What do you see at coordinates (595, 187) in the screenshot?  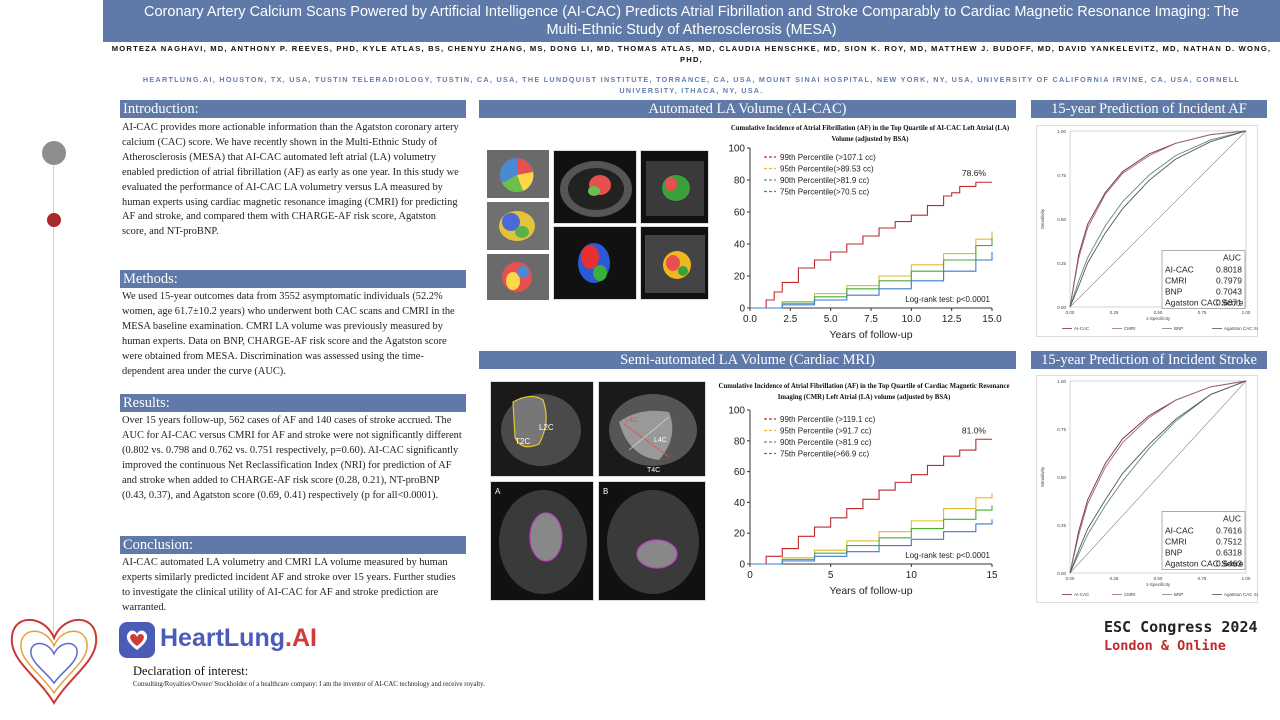 I see `ct-axial-slice` at bounding box center [595, 187].